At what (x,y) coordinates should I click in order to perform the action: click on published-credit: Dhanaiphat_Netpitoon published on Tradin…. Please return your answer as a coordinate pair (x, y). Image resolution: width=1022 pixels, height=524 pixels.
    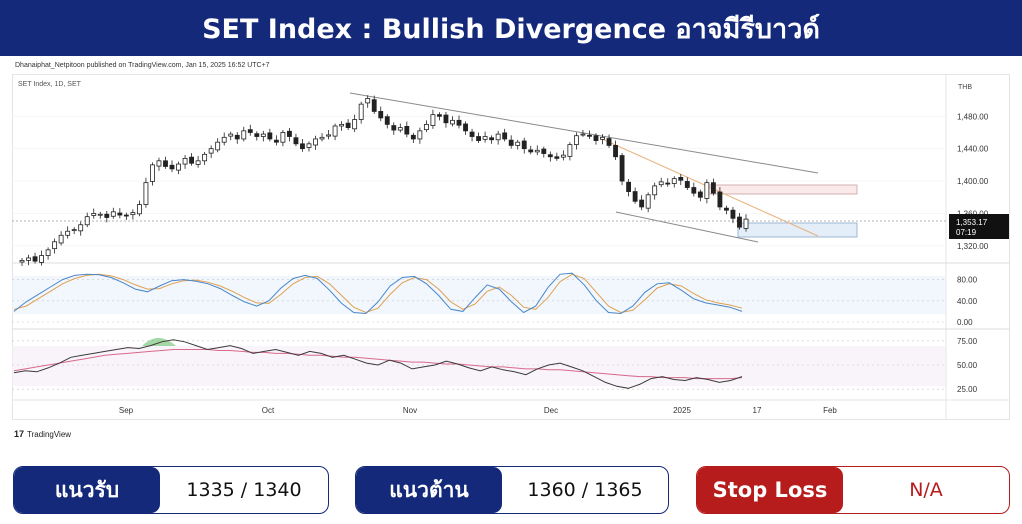
    Looking at the image, I should click on (142, 65).